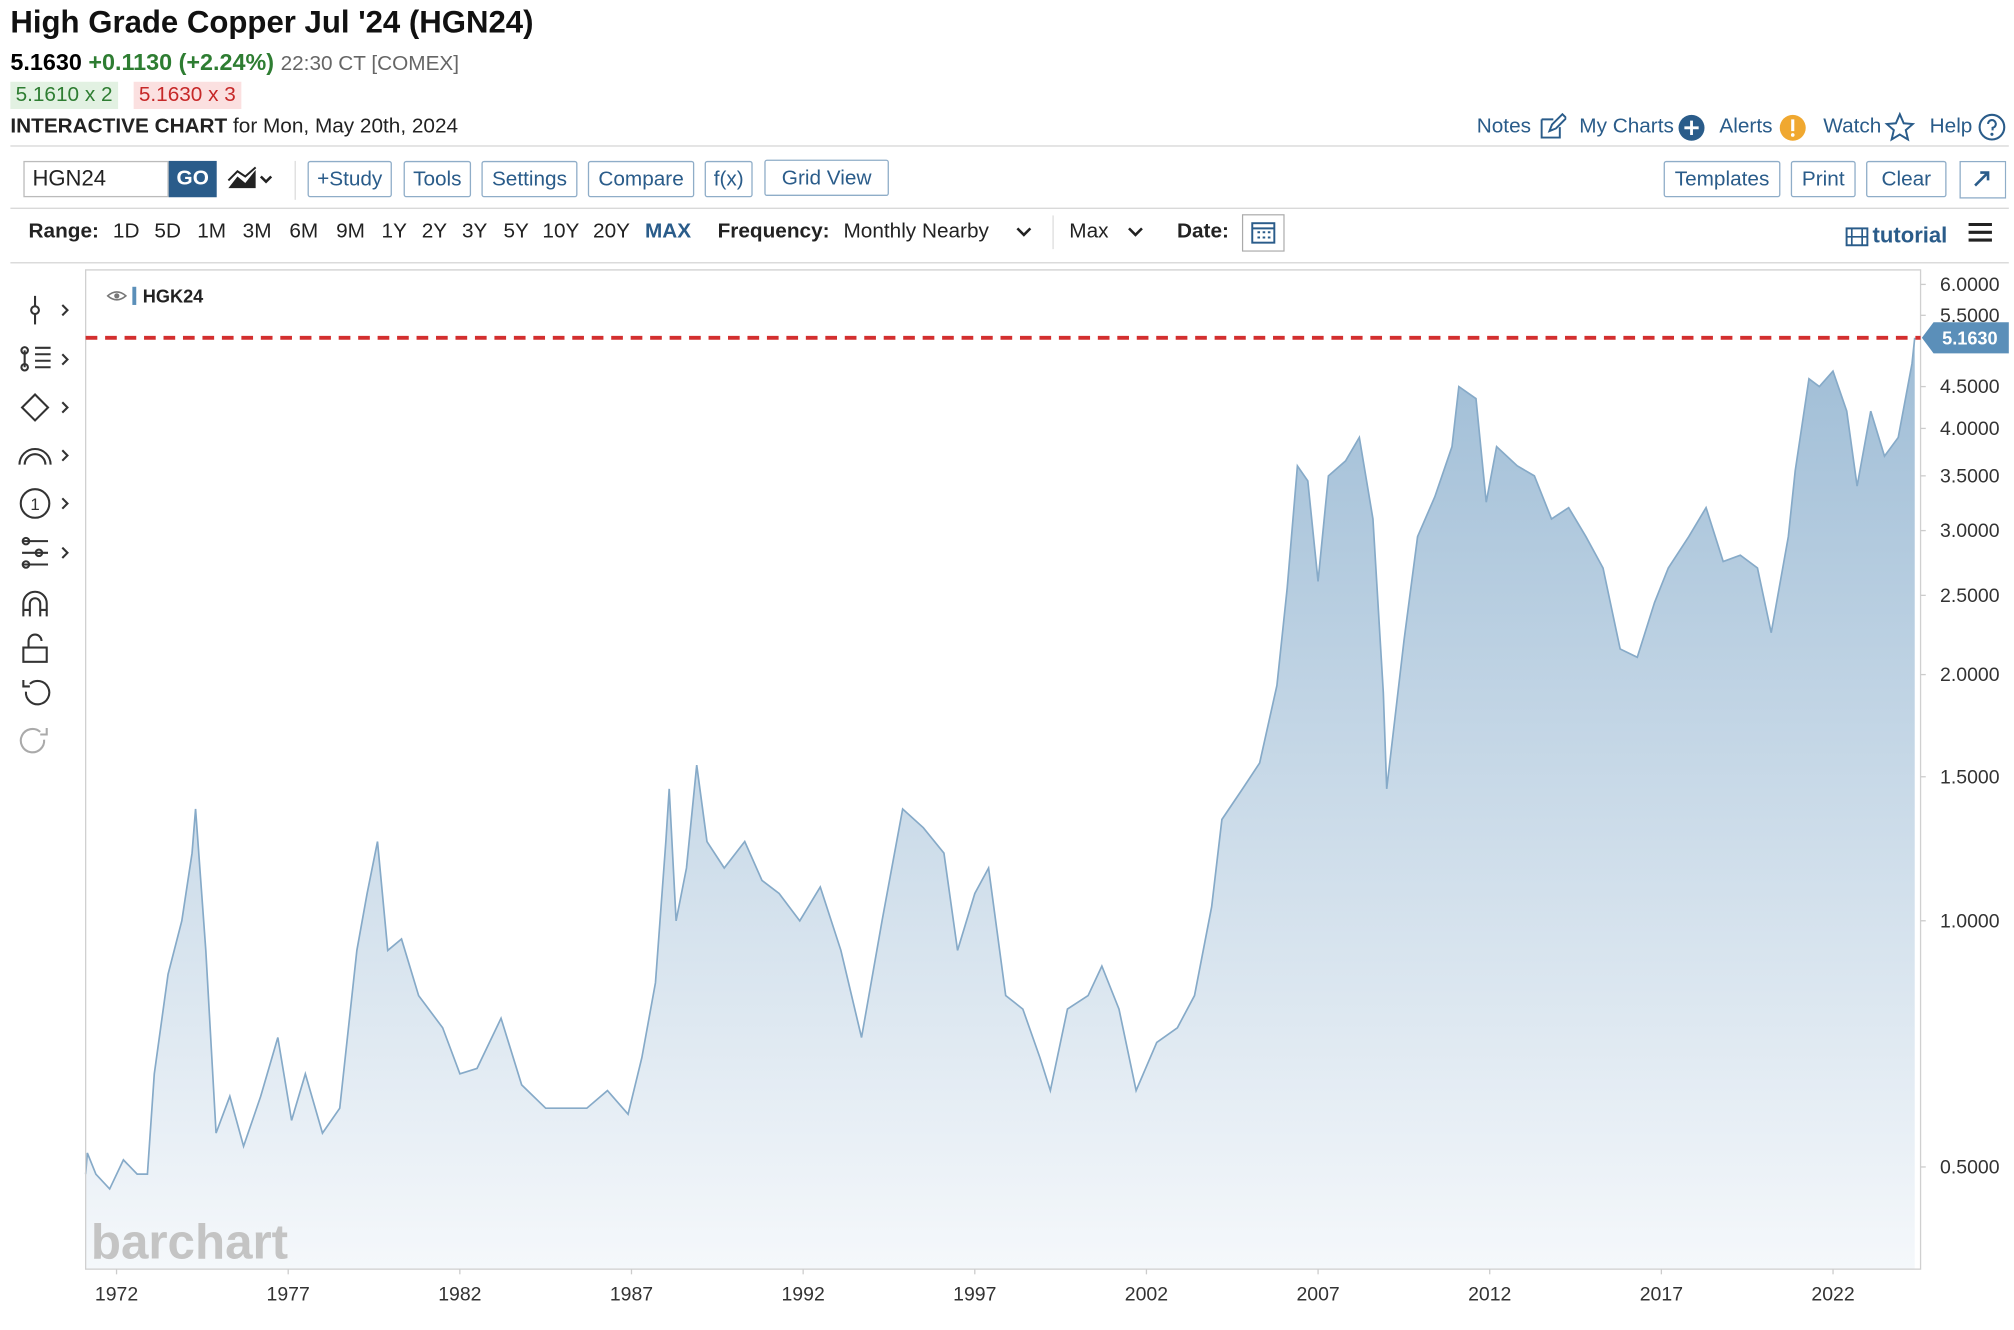  What do you see at coordinates (1970, 338) in the screenshot?
I see `price-label: 5.1630` at bounding box center [1970, 338].